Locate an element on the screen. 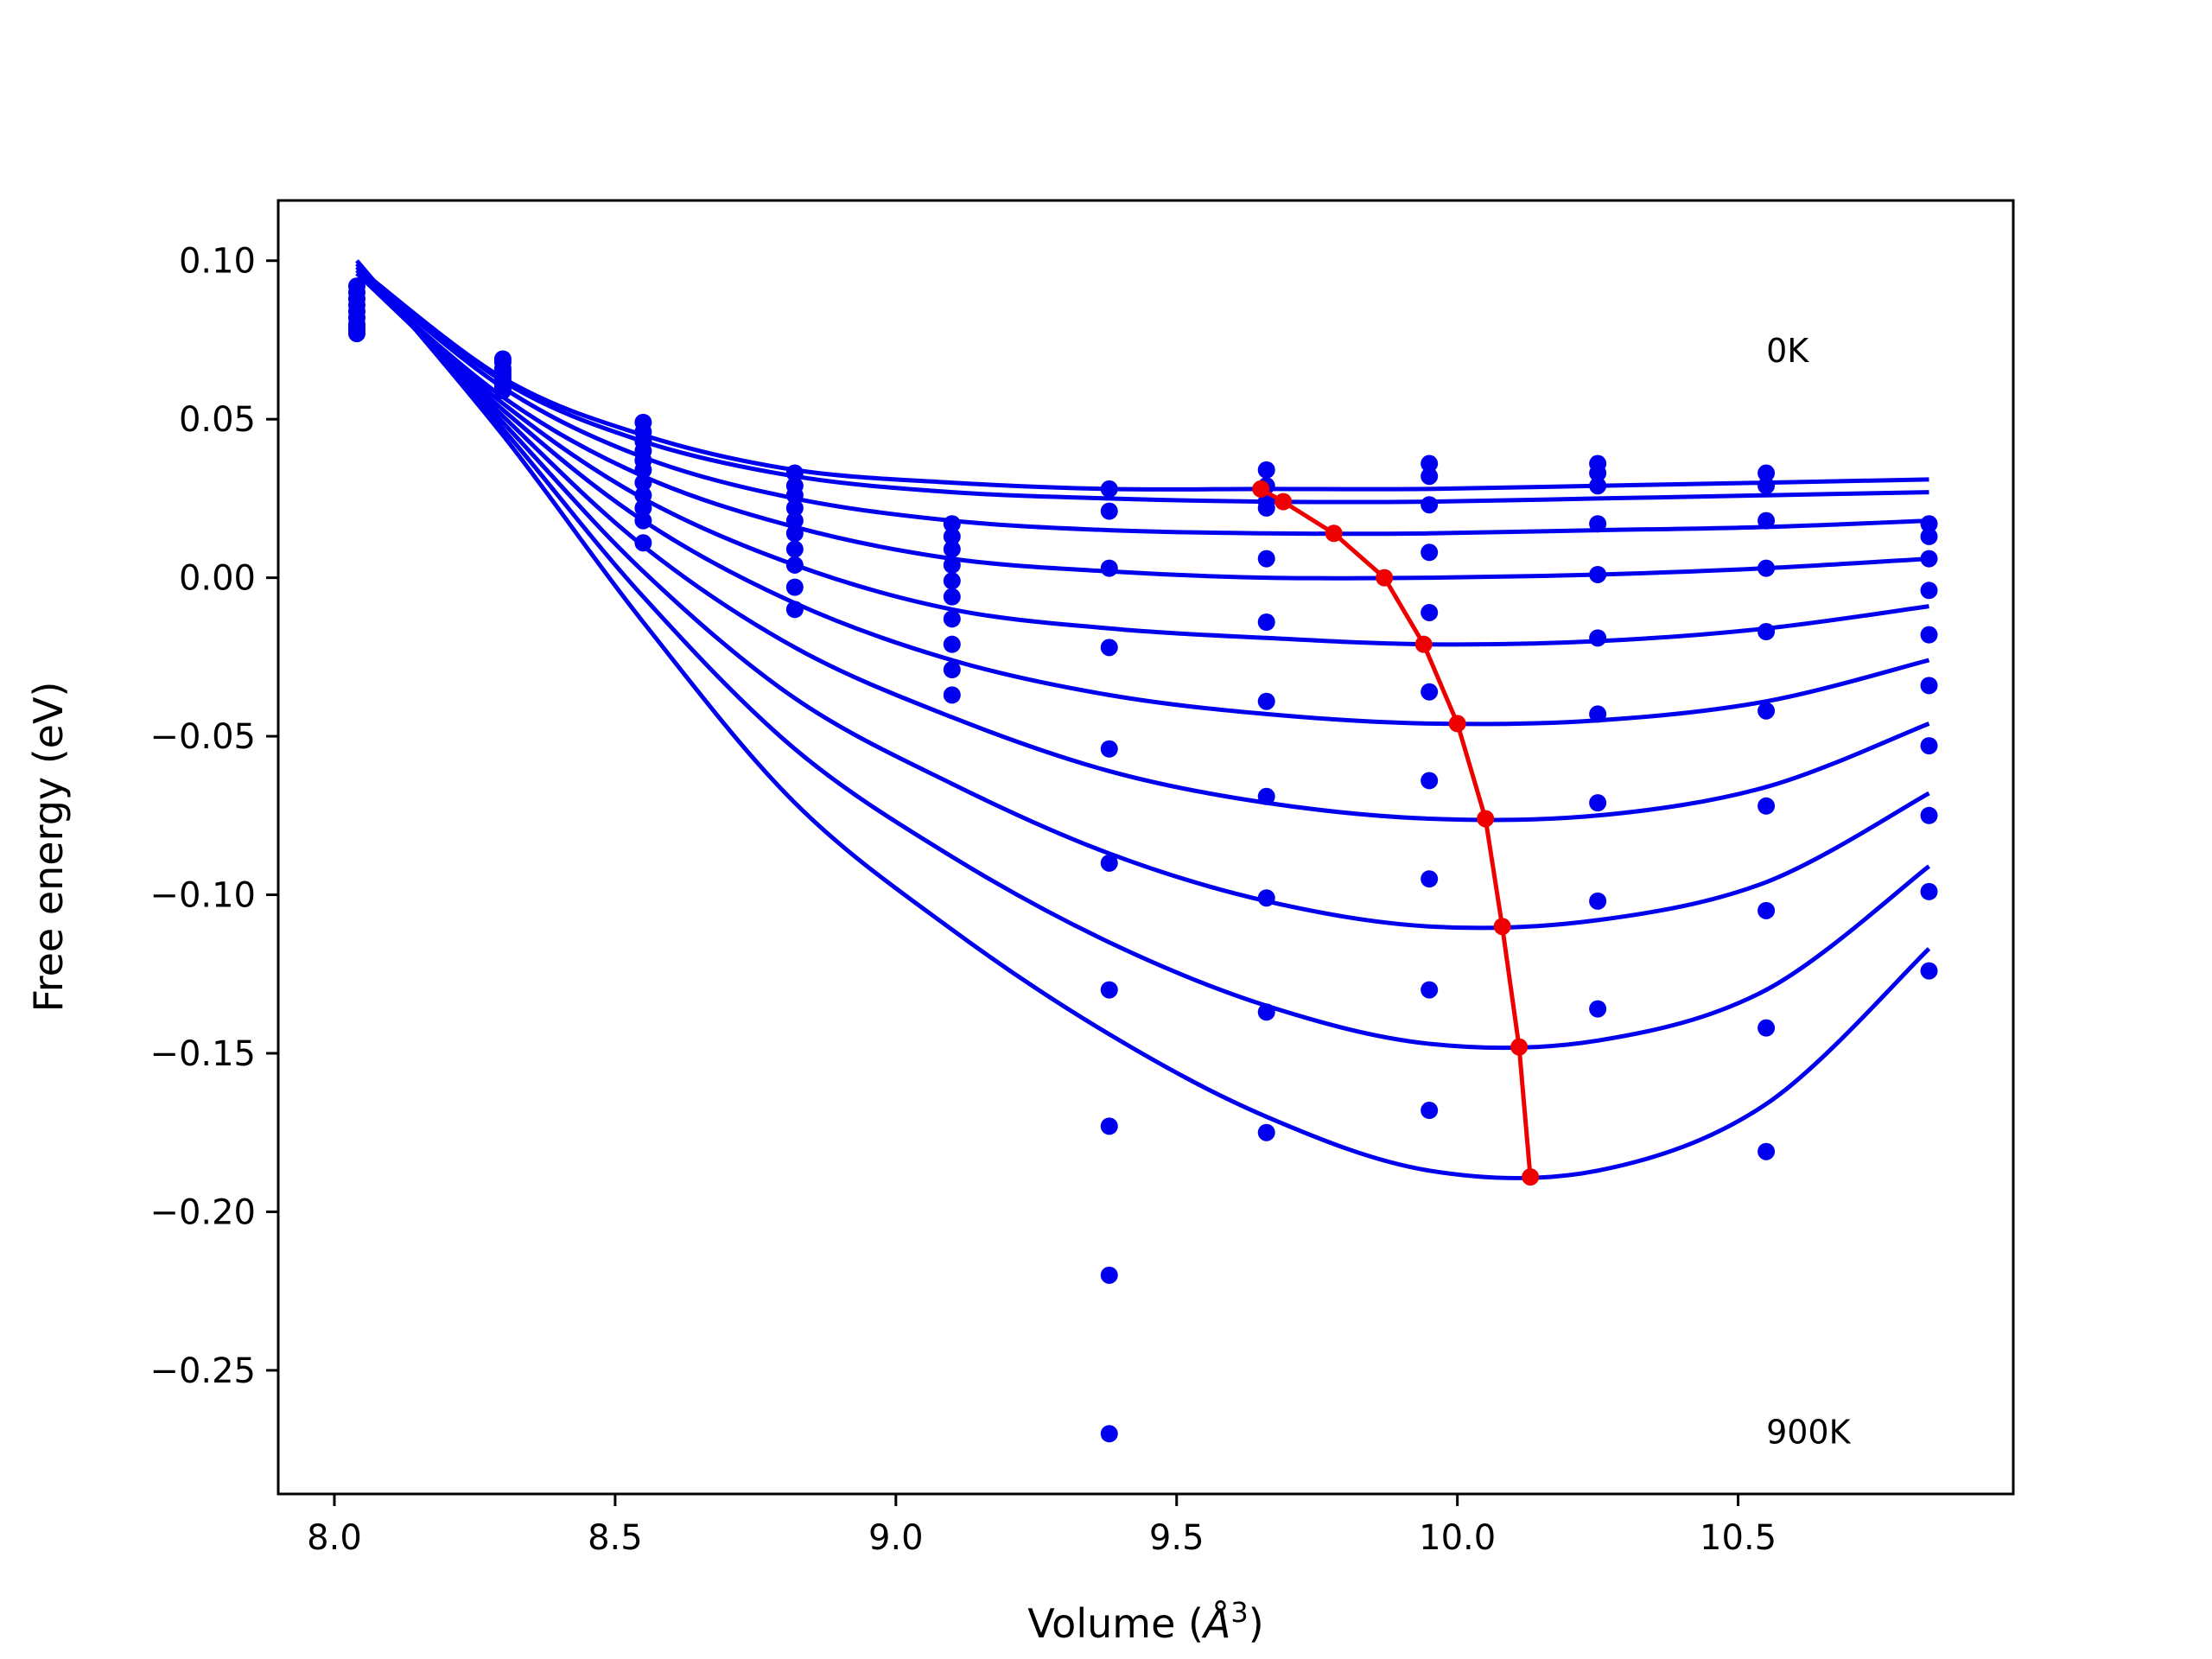  annotations: 0K 900K is located at coordinates (1809, 891).